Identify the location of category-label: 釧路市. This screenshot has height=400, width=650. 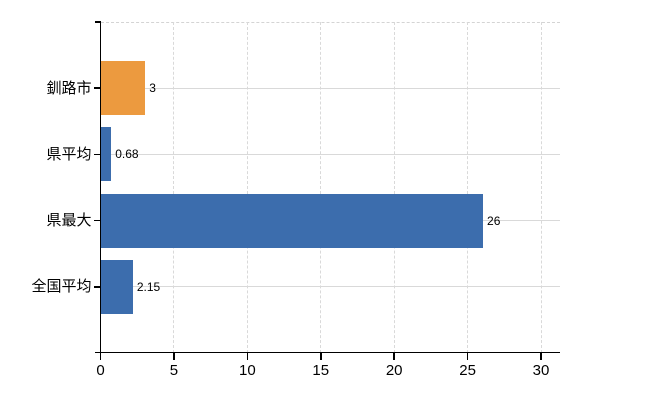
(69, 88).